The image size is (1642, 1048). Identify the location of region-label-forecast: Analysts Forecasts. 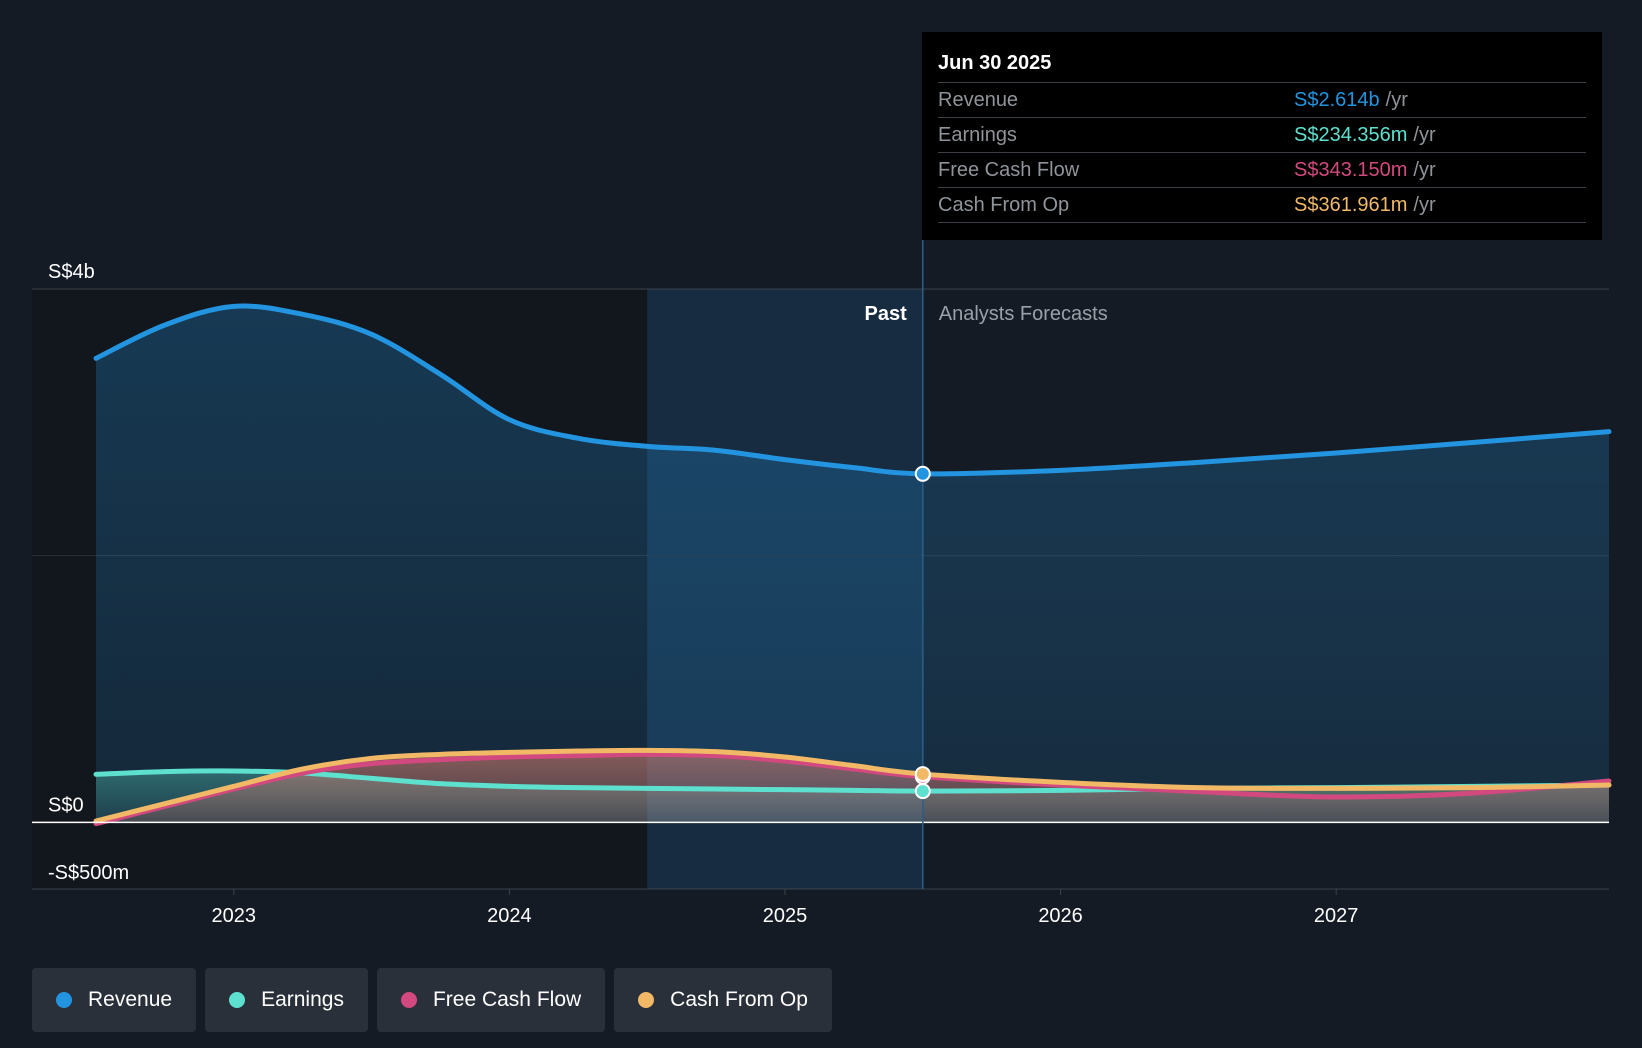
(1023, 314).